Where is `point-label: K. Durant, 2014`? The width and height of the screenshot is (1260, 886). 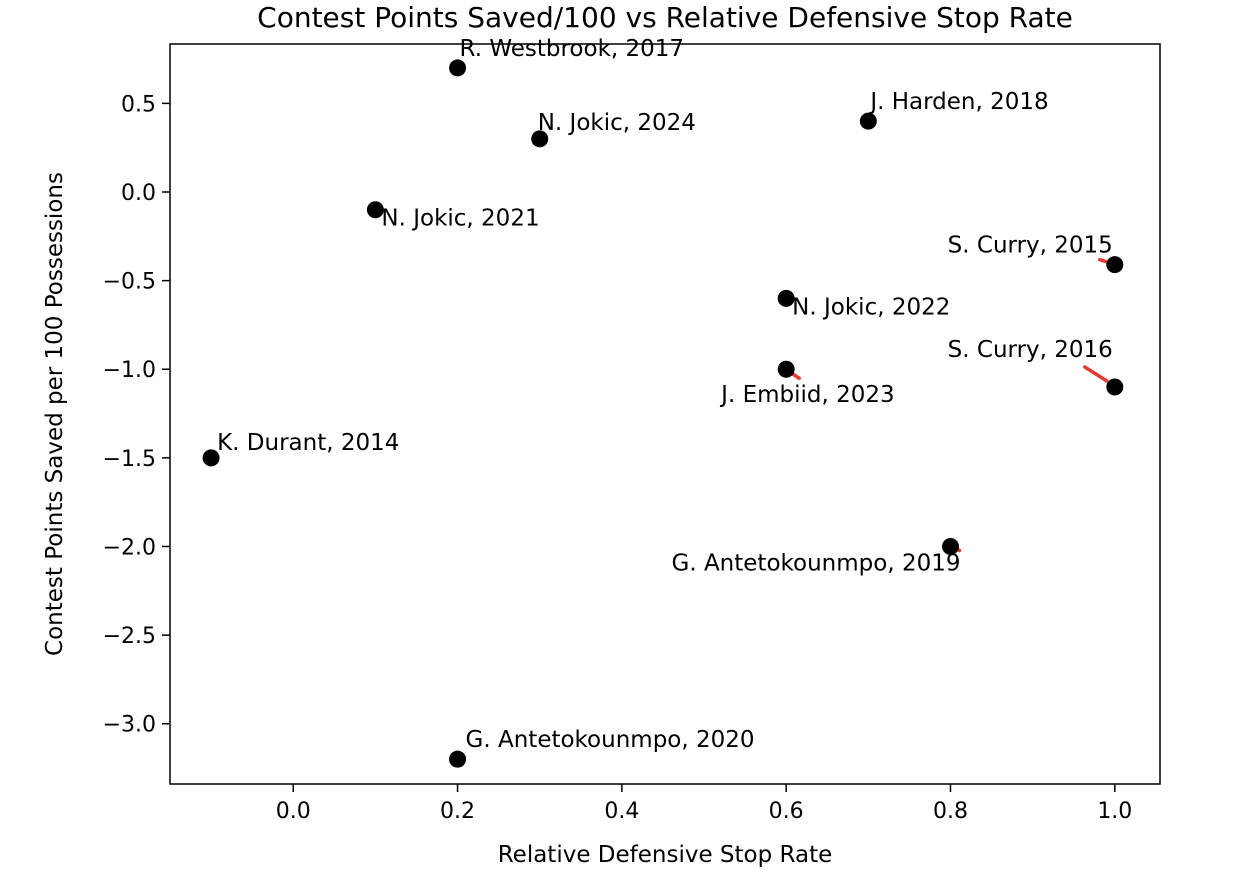 point-label: K. Durant, 2014 is located at coordinates (308, 443).